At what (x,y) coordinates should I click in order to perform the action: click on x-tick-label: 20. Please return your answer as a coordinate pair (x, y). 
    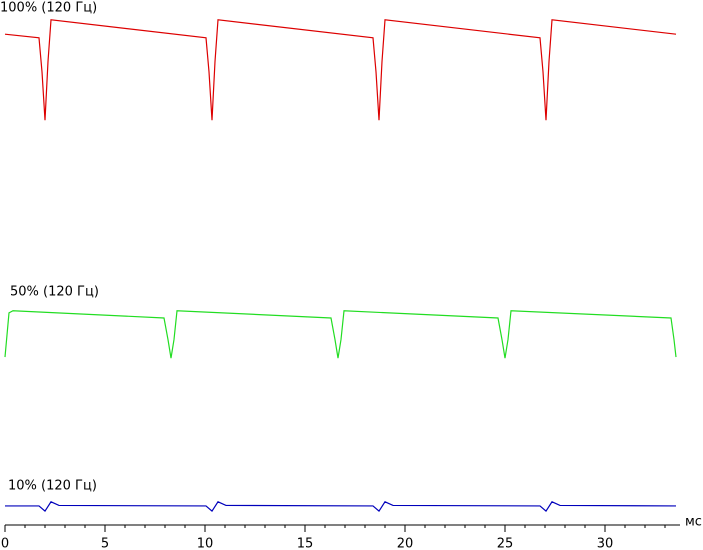
    Looking at the image, I should click on (405, 543).